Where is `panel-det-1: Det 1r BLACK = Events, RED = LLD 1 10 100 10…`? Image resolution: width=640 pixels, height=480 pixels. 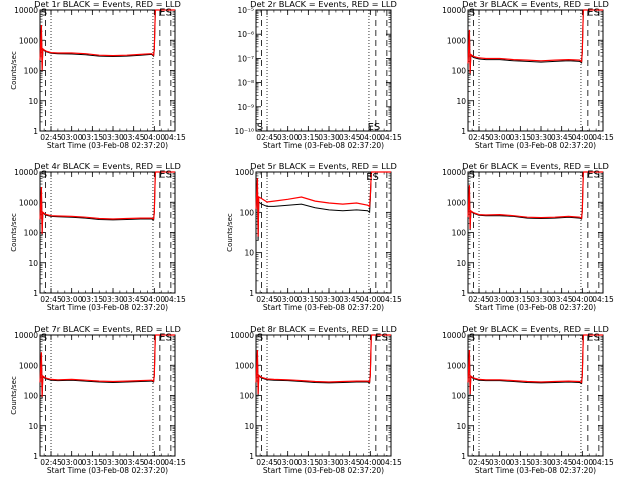
panel-det-1: Det 1r BLACK = Events, RED = LLD 1 10 100 10… is located at coordinates (98, 75).